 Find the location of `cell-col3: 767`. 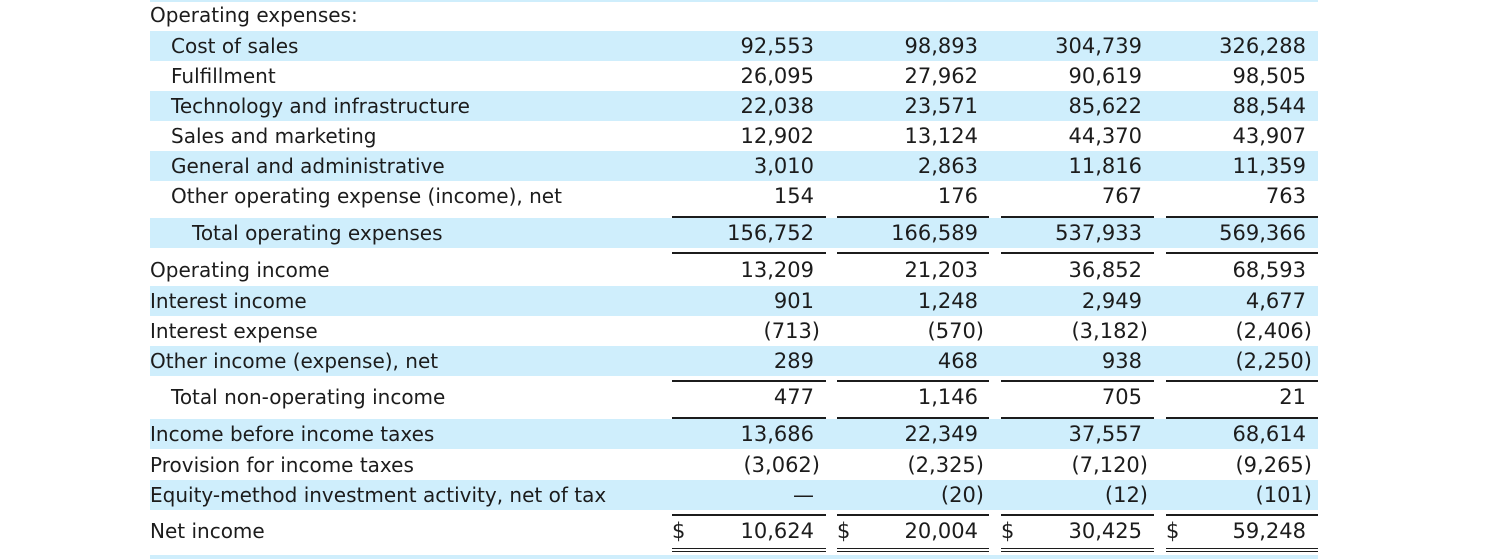

cell-col3: 767 is located at coordinates (1121, 196).